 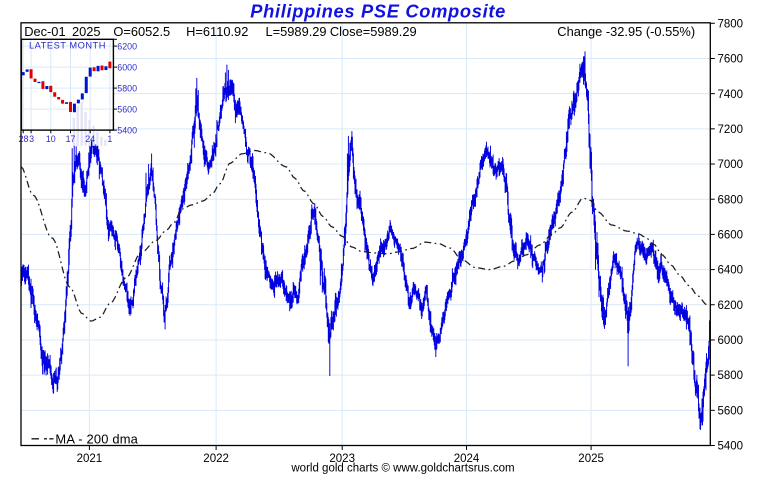 I want to click on svg-text: 28, so click(x=24, y=139).